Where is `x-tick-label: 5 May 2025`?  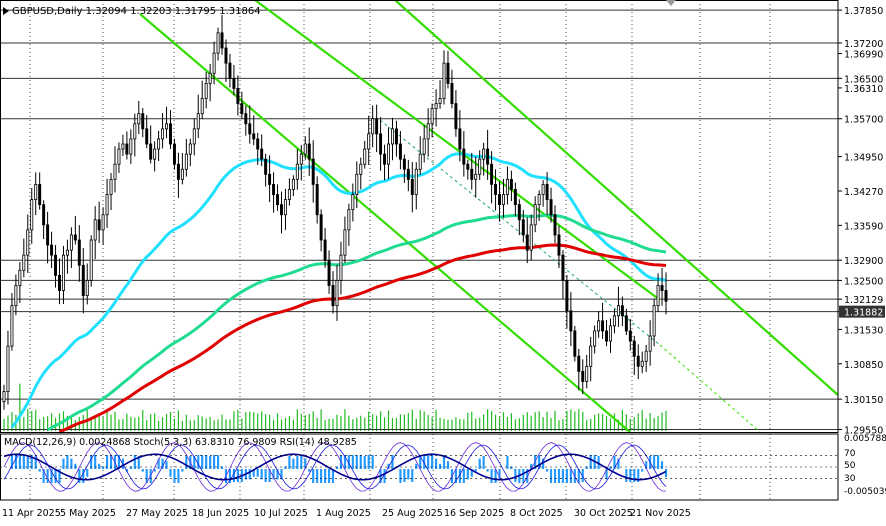
x-tick-label: 5 May 2025 is located at coordinates (88, 513).